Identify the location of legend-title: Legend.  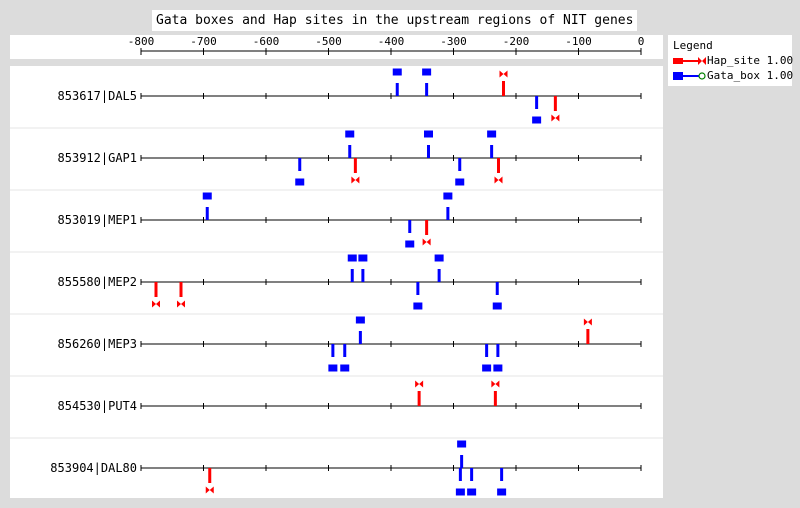
(693, 45).